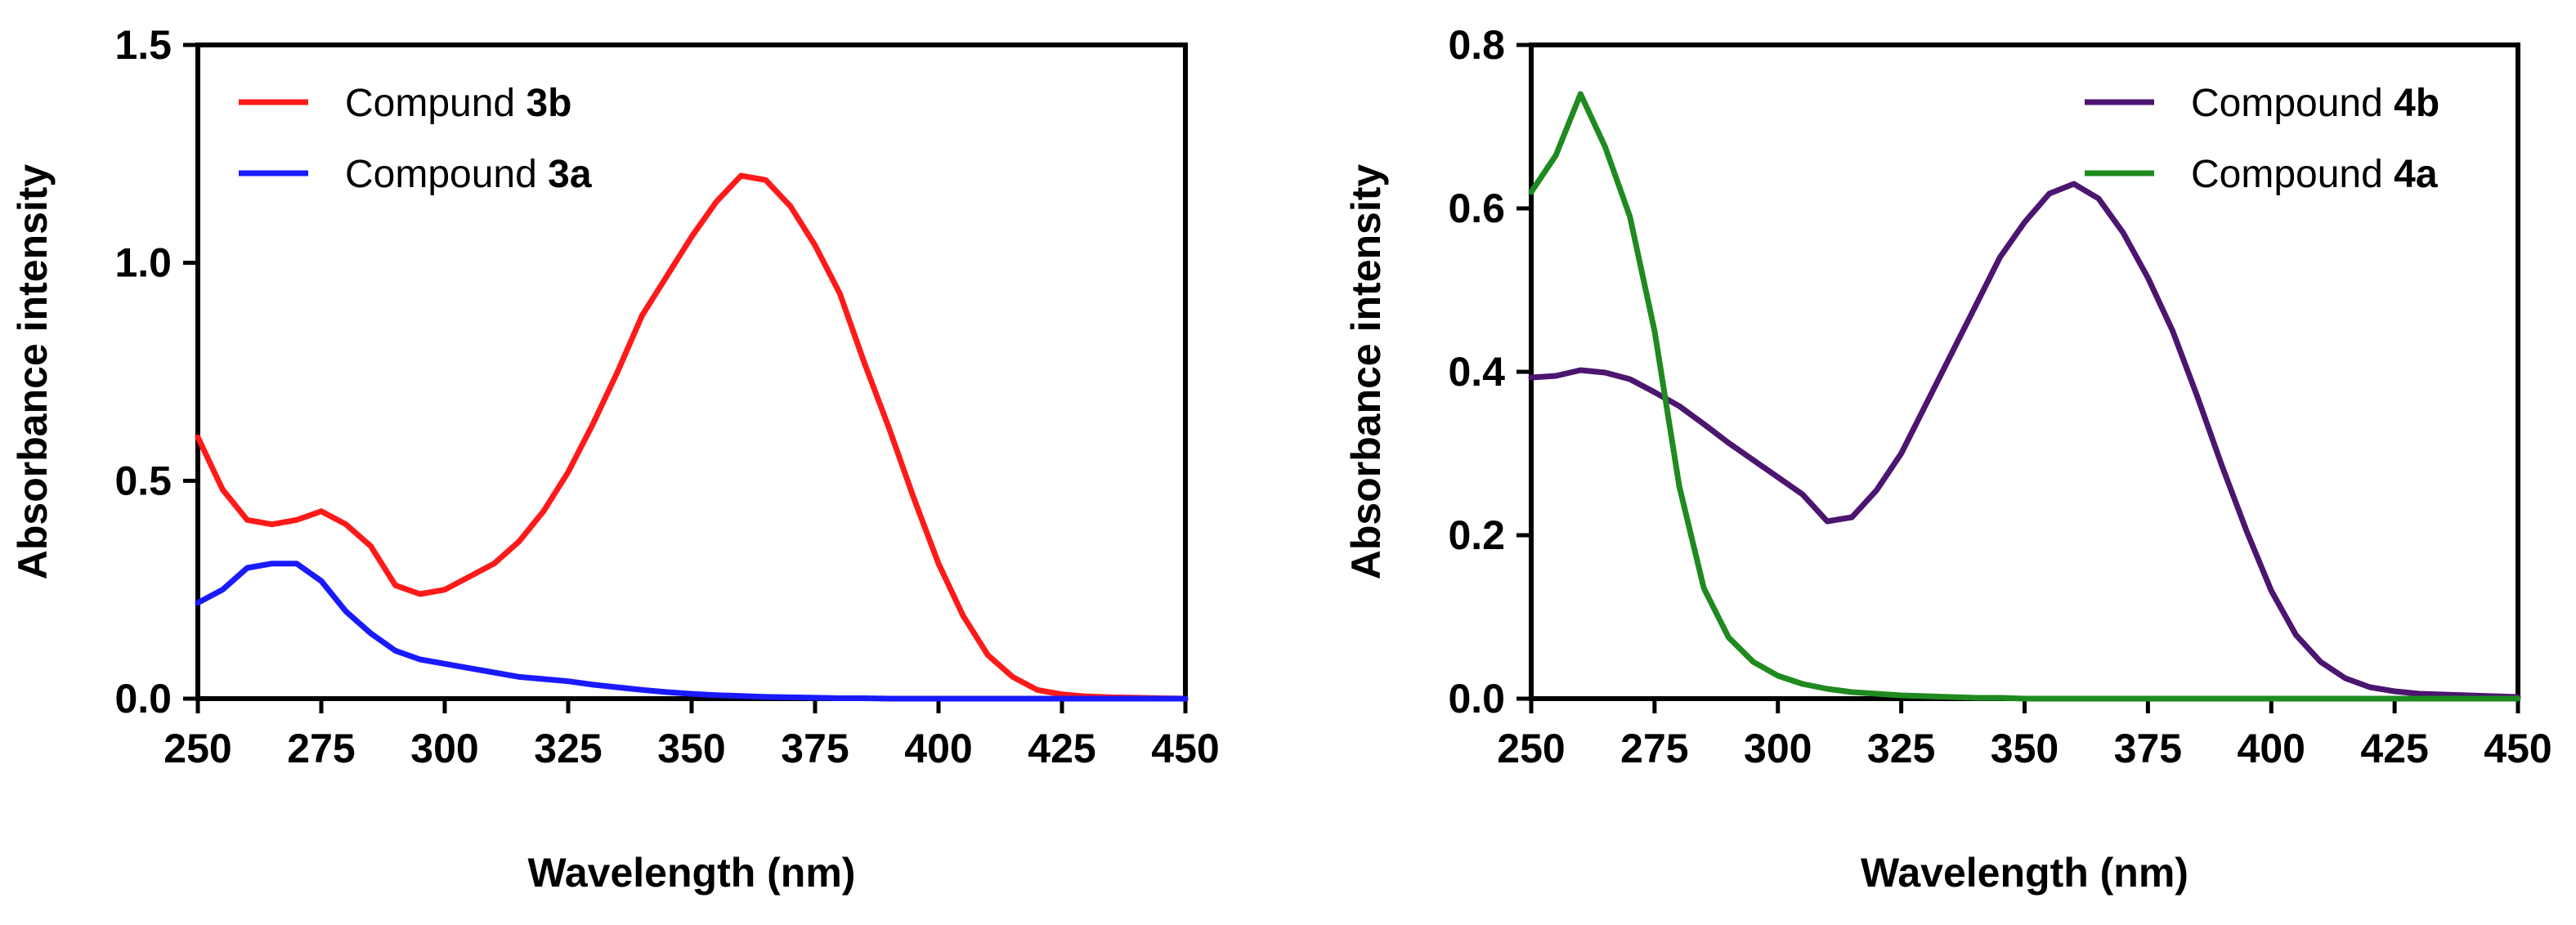 Image resolution: width=2576 pixels, height=925 pixels. What do you see at coordinates (33, 372) in the screenshot?
I see `chart-left-y-axis-title: Absorbance intensity` at bounding box center [33, 372].